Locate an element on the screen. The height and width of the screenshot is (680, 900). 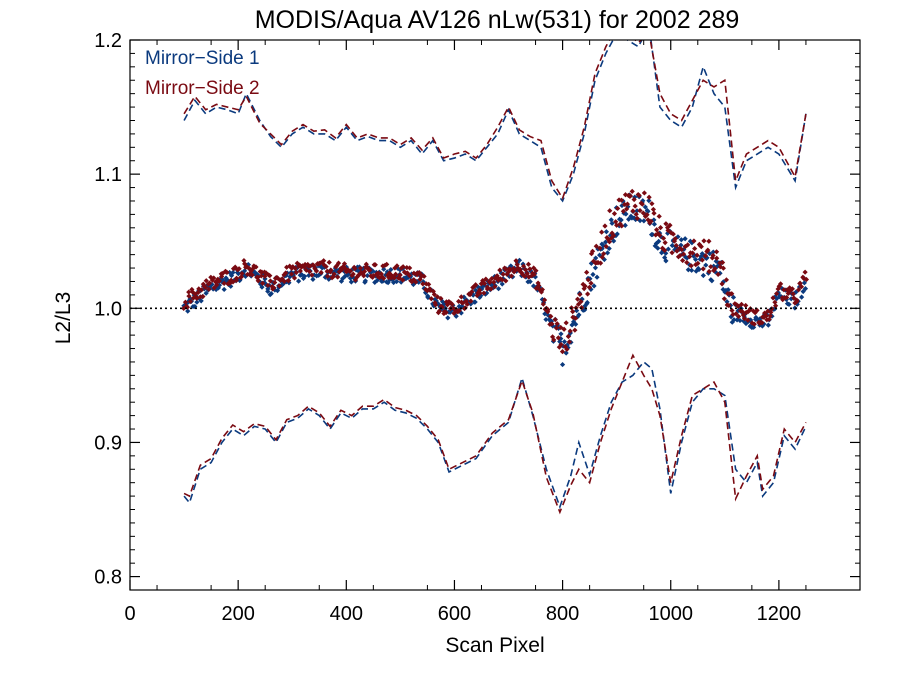
chart-title: MODIS/Aqua AV126 nLw(531) for 2002 289 is located at coordinates (497, 20).